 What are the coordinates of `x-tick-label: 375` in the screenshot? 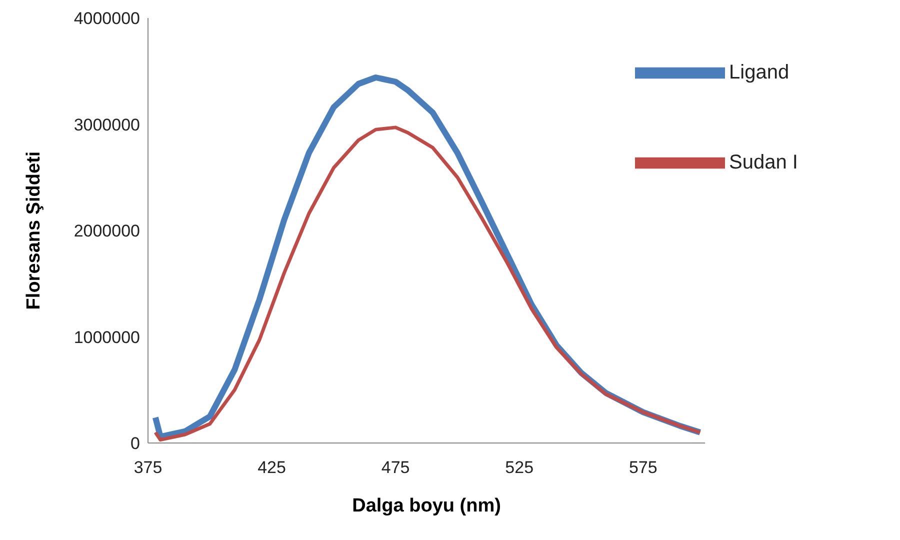 It's located at (148, 468).